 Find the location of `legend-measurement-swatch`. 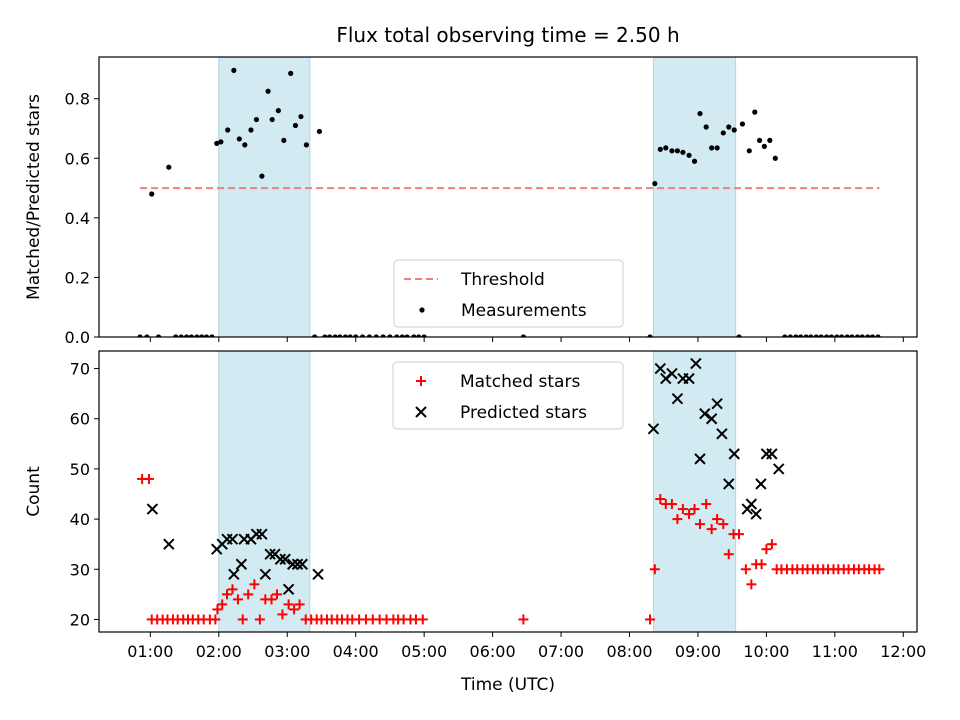

legend-measurement-swatch is located at coordinates (422, 310).